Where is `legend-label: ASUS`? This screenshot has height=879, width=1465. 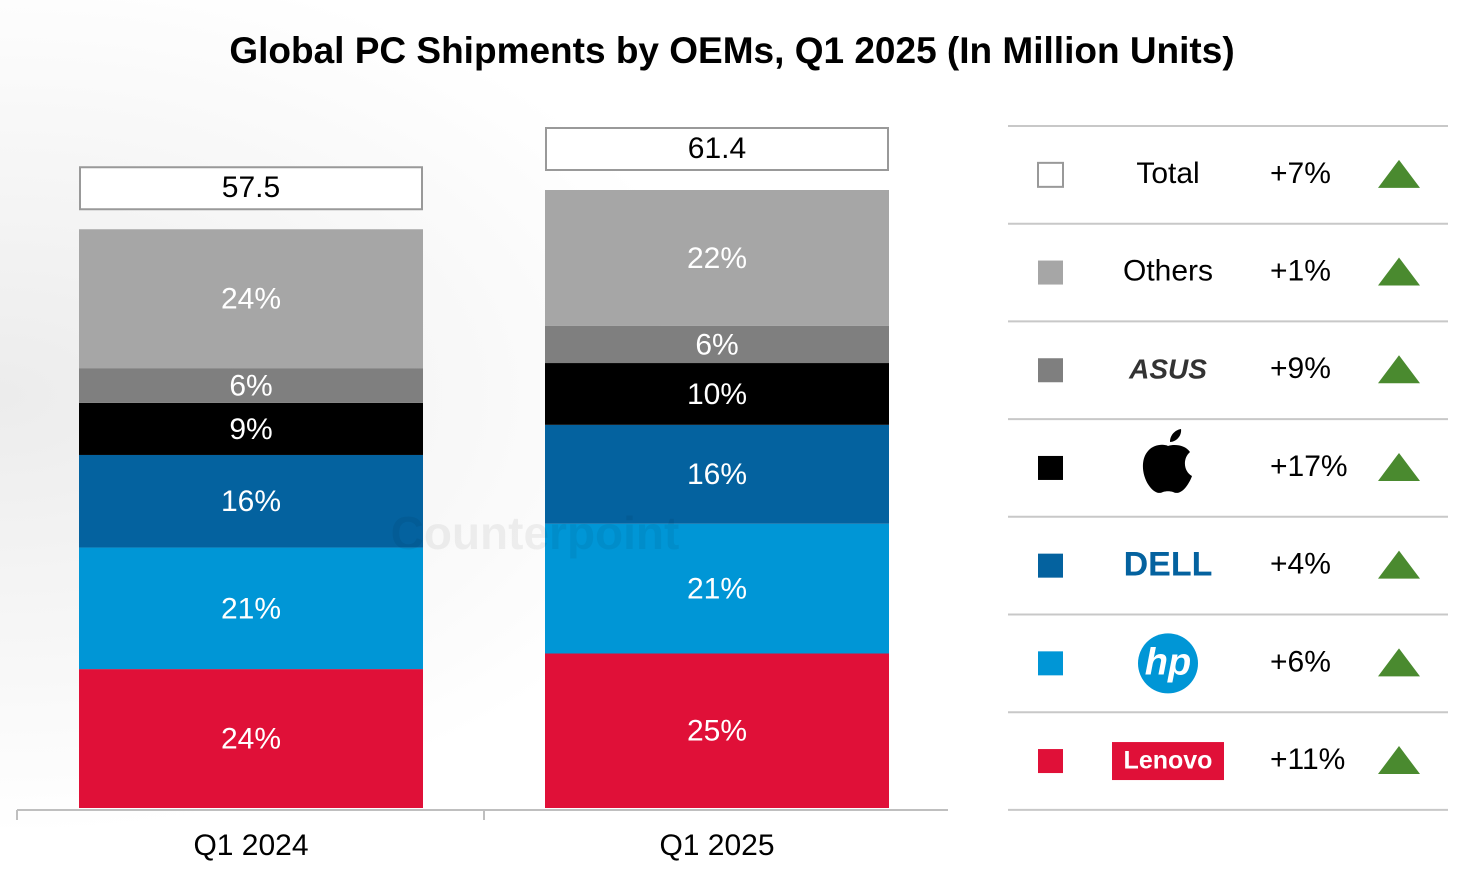
legend-label: ASUS is located at coordinates (1167, 369).